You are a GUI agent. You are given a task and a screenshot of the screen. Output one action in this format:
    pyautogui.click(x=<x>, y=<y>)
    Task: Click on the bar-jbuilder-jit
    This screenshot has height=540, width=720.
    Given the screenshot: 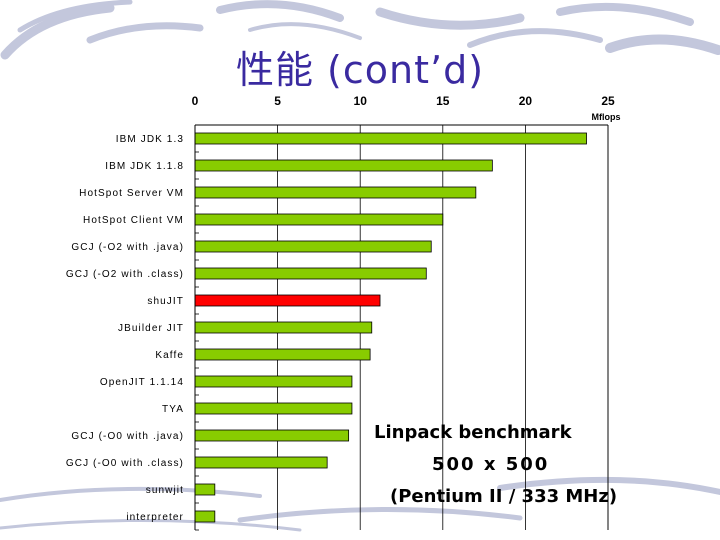 What is the action you would take?
    pyautogui.click(x=283, y=327)
    